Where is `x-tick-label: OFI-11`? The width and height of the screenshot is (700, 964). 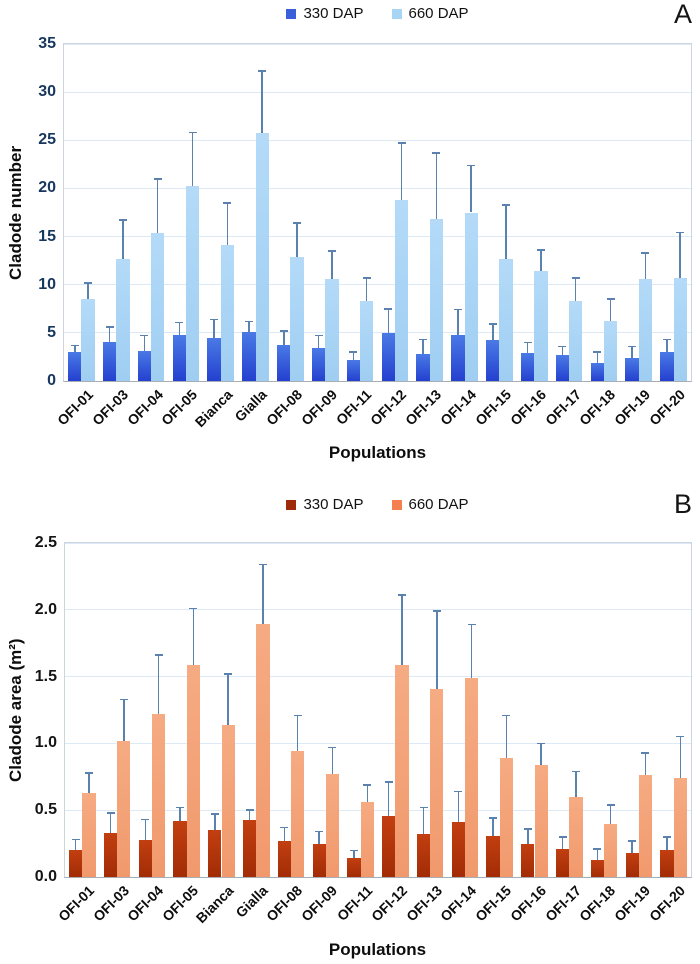
x-tick-label: OFI-11 is located at coordinates (354, 407).